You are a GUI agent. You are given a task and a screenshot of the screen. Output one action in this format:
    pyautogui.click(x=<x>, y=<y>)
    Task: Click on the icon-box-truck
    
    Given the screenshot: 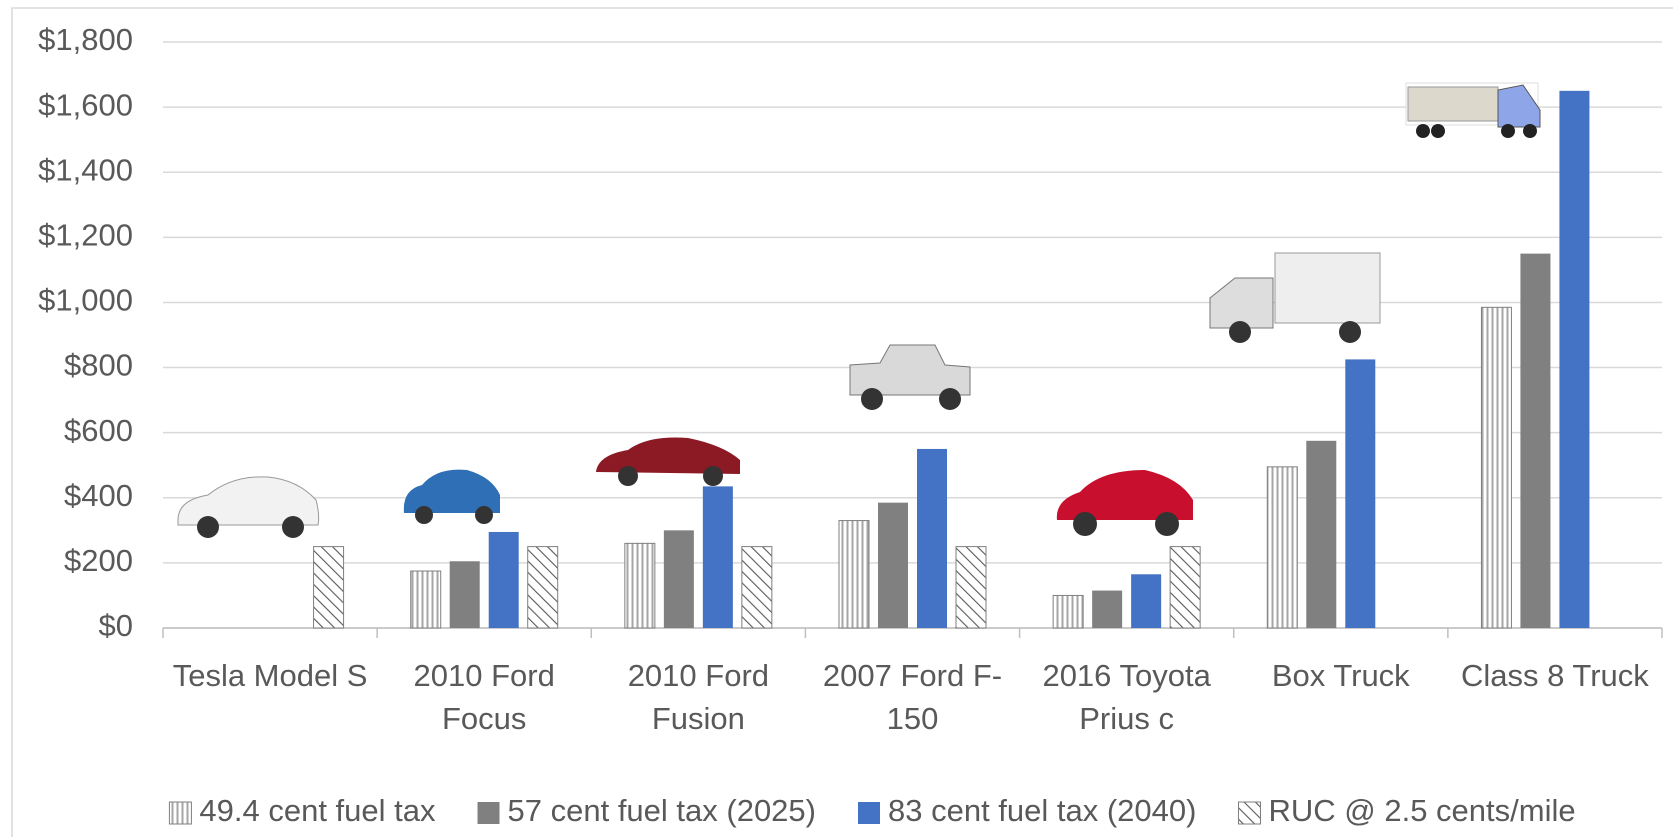 What is the action you would take?
    pyautogui.click(x=1295, y=297)
    